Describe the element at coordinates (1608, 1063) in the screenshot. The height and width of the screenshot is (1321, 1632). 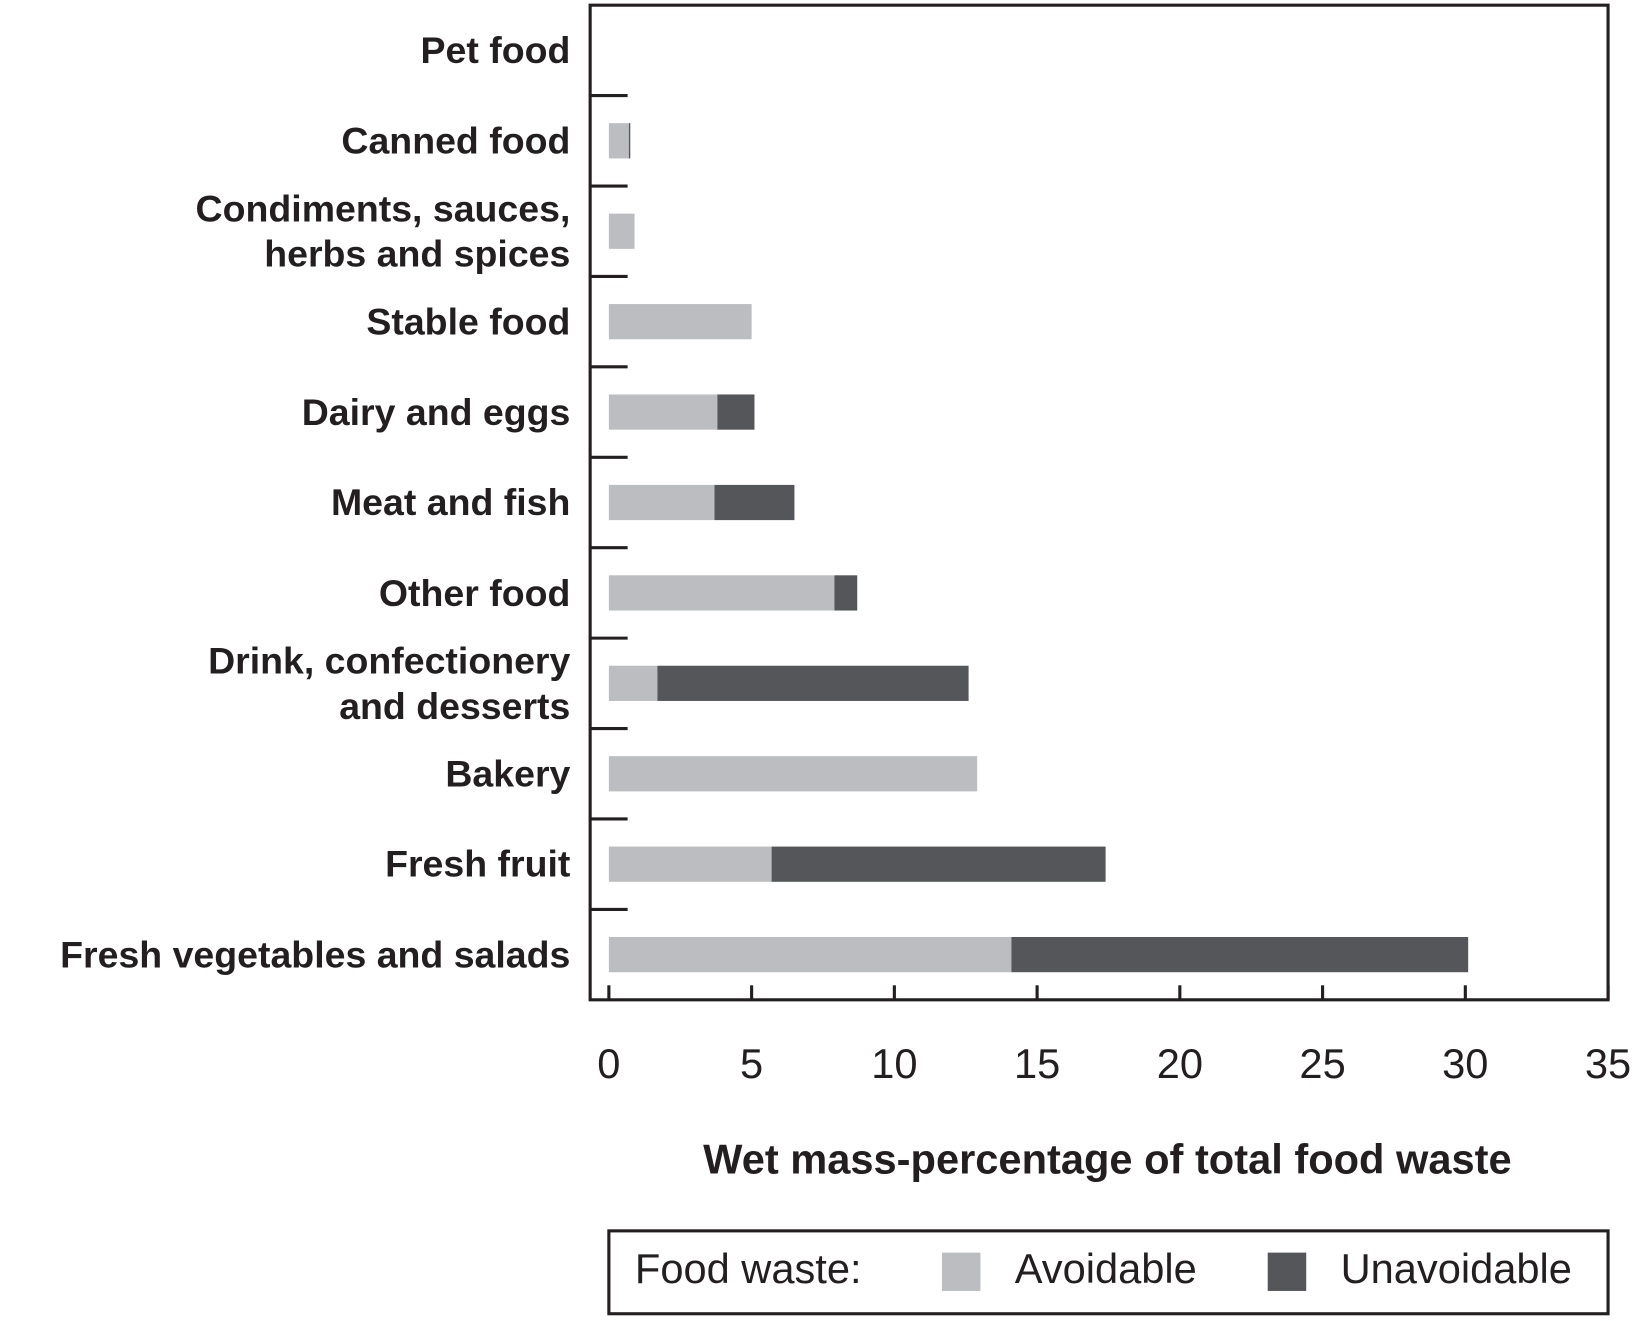
I see `x-tick-label: 35` at that location.